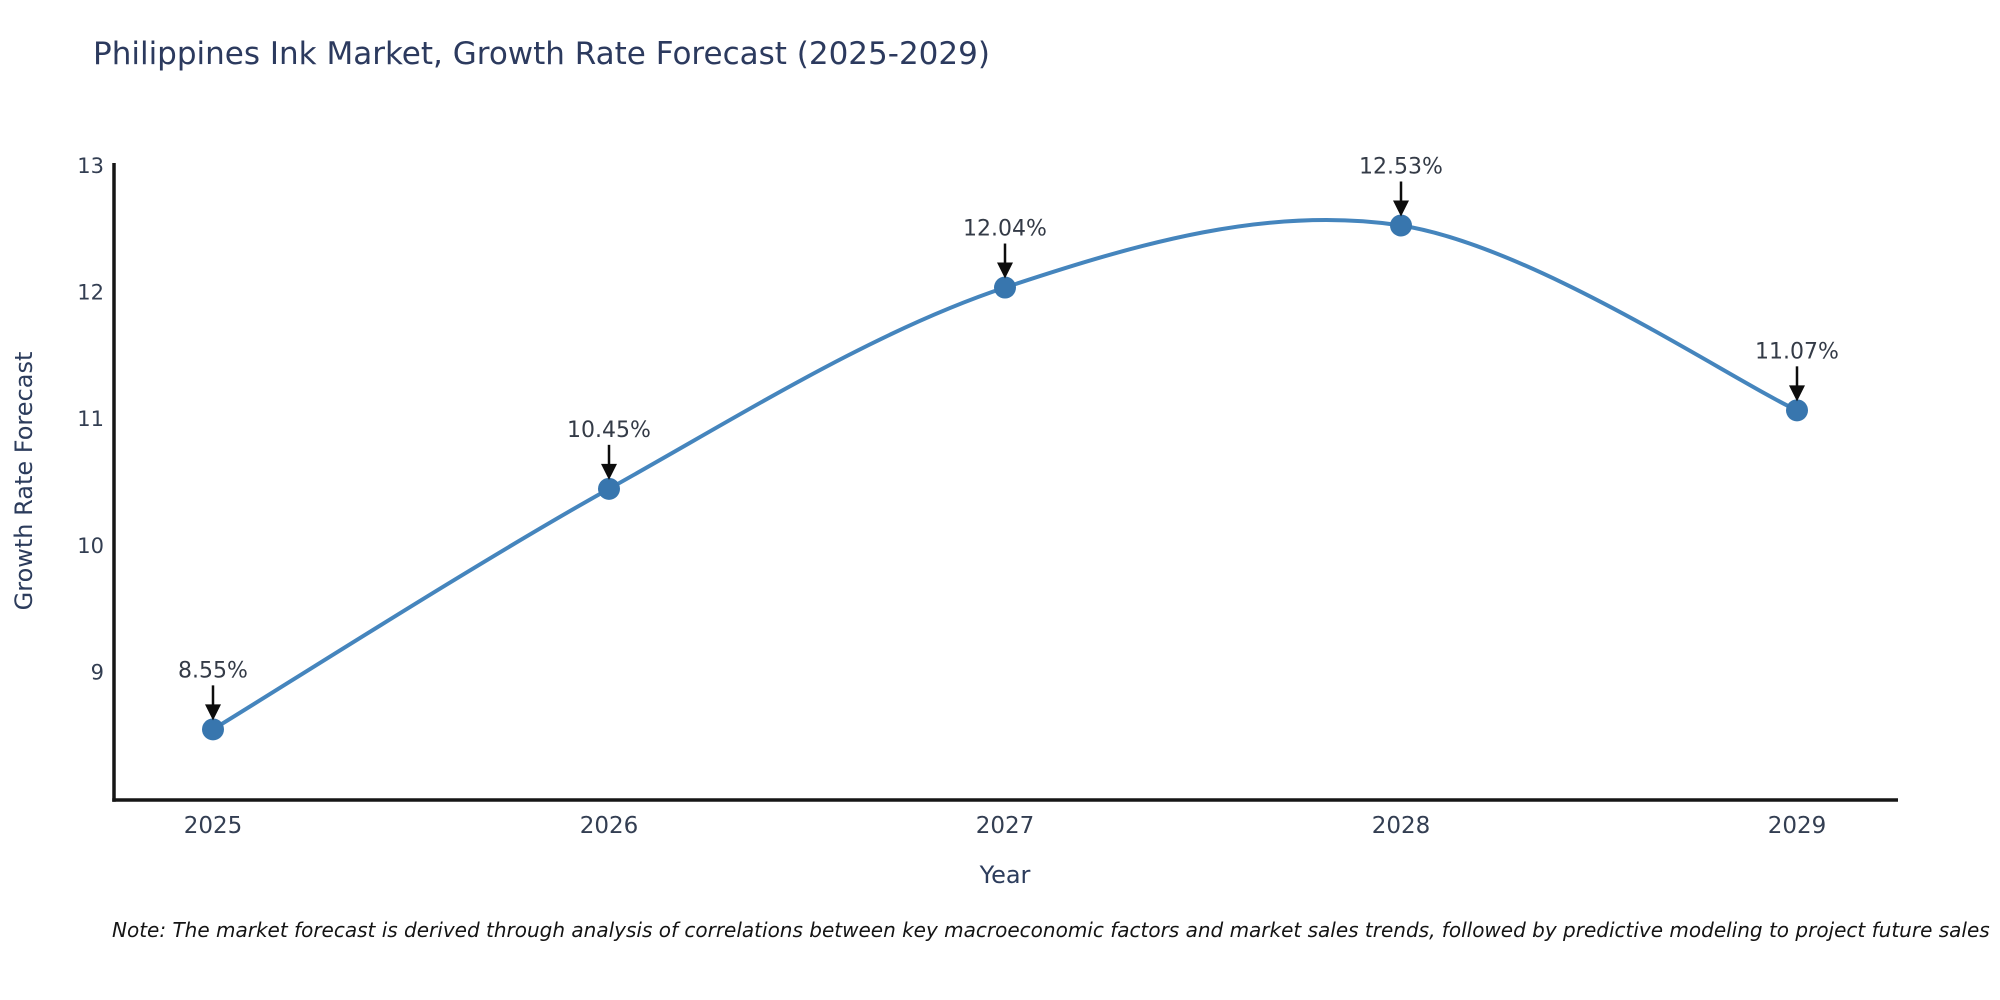  I want to click on y-tick-label: 10, so click(90, 546).